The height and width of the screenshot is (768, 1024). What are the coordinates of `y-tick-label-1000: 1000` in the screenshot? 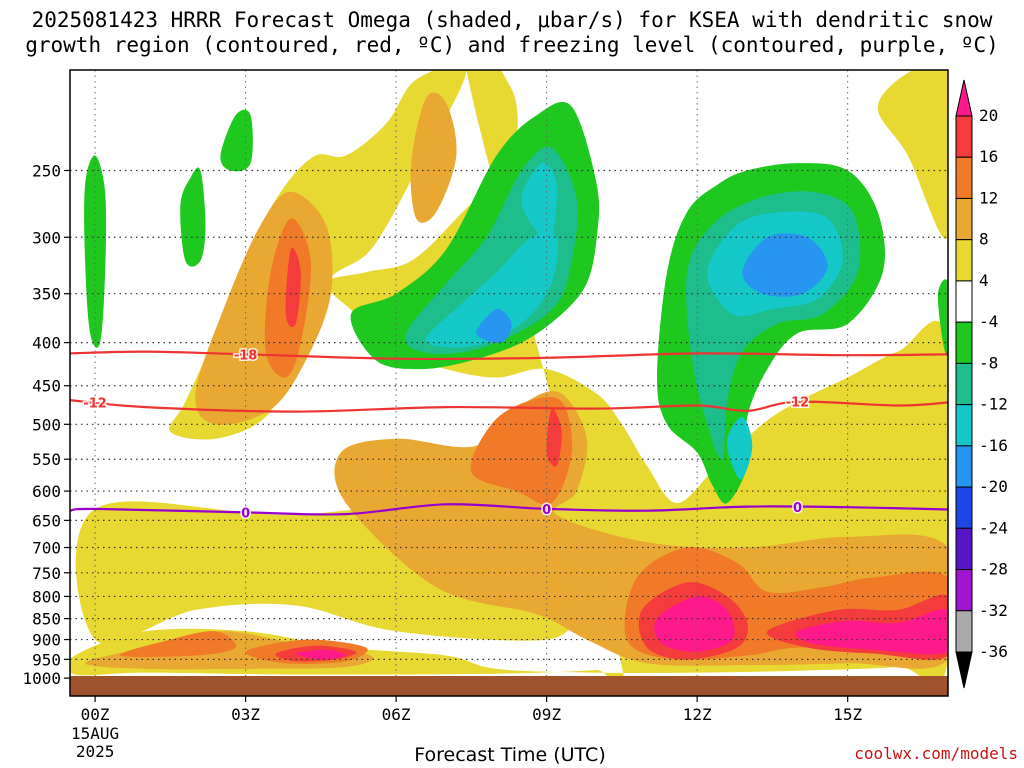 It's located at (41, 678).